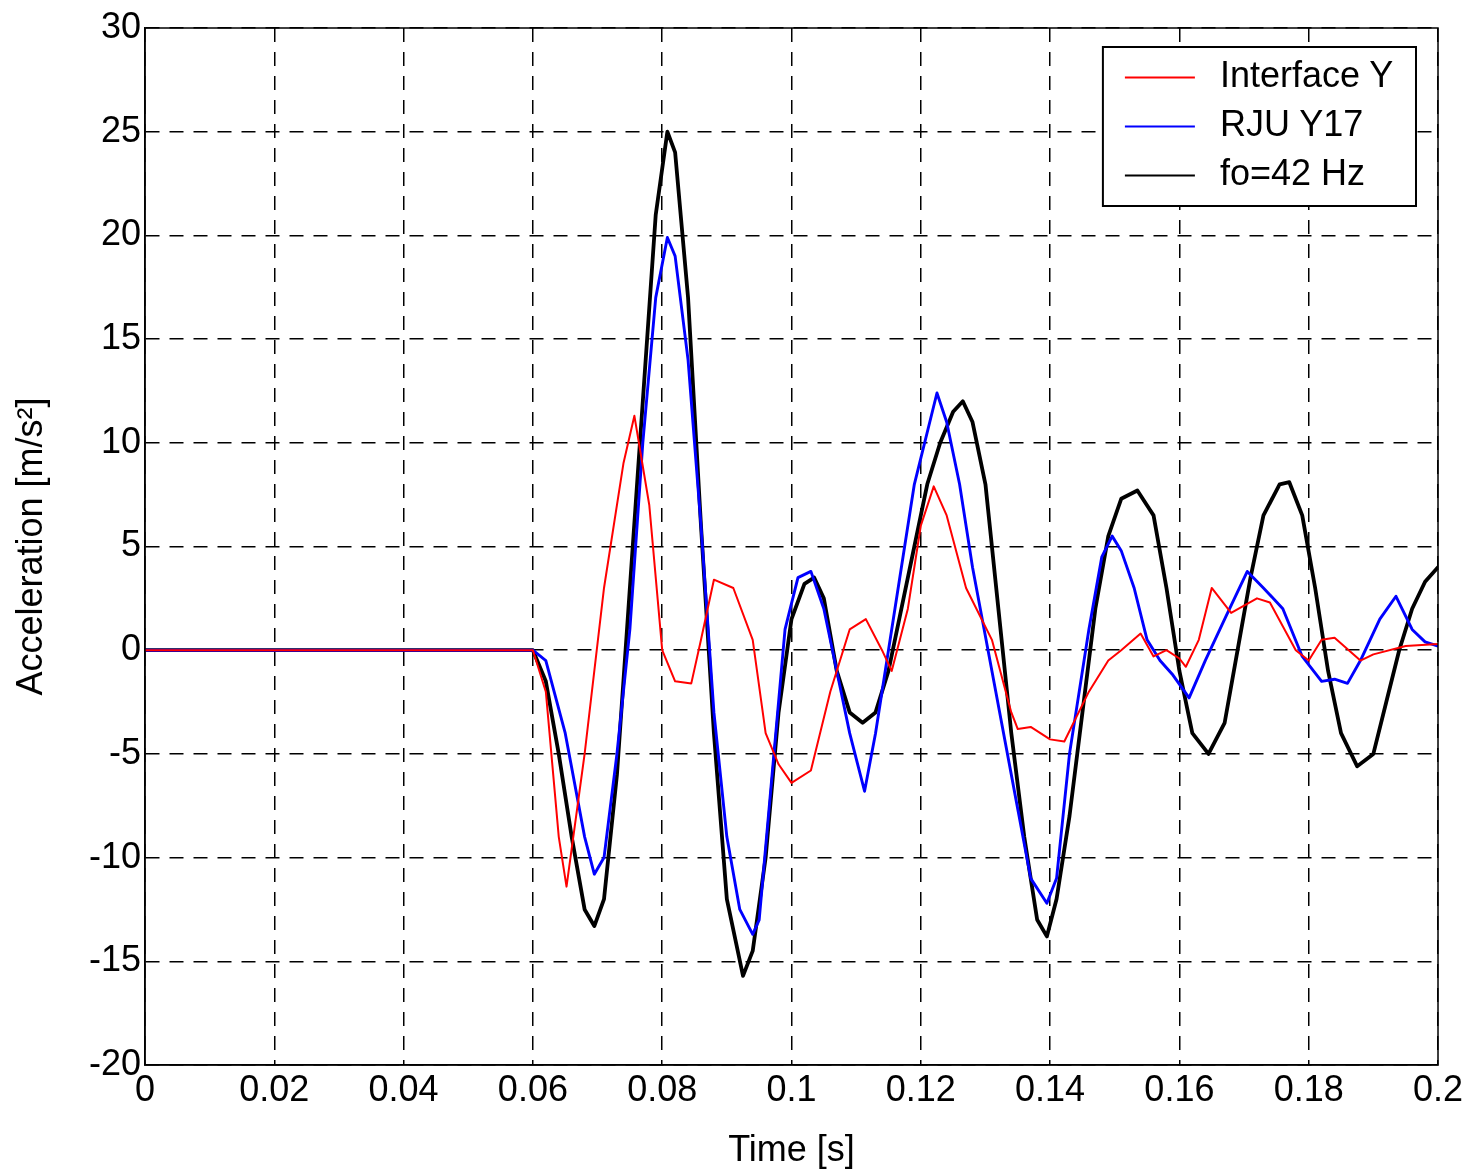  Describe the element at coordinates (130, 544) in the screenshot. I see `y-tick-label: 5` at that location.